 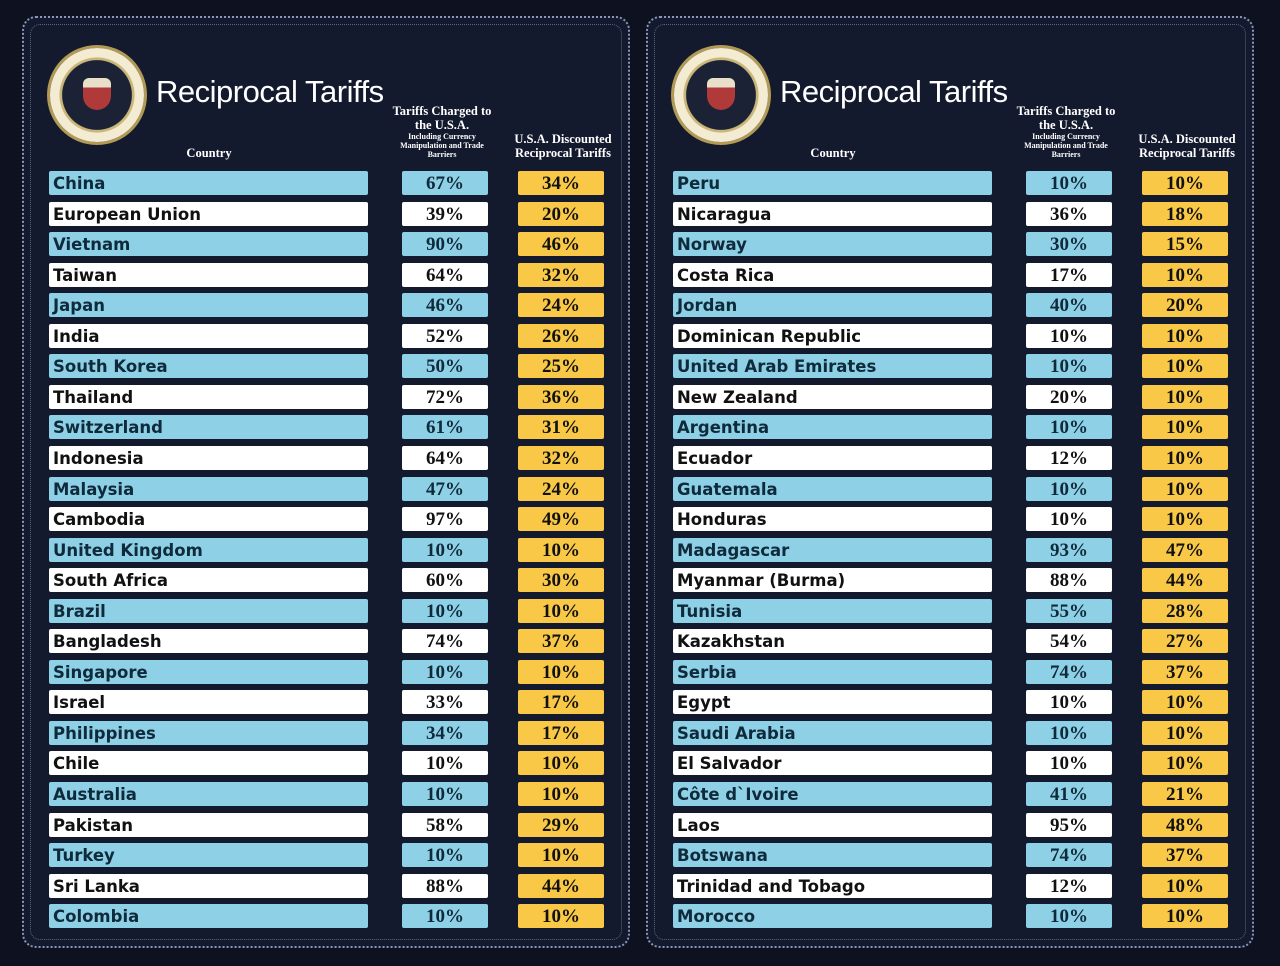 What do you see at coordinates (326, 213) in the screenshot?
I see `table-row: European Union 39% 20%` at bounding box center [326, 213].